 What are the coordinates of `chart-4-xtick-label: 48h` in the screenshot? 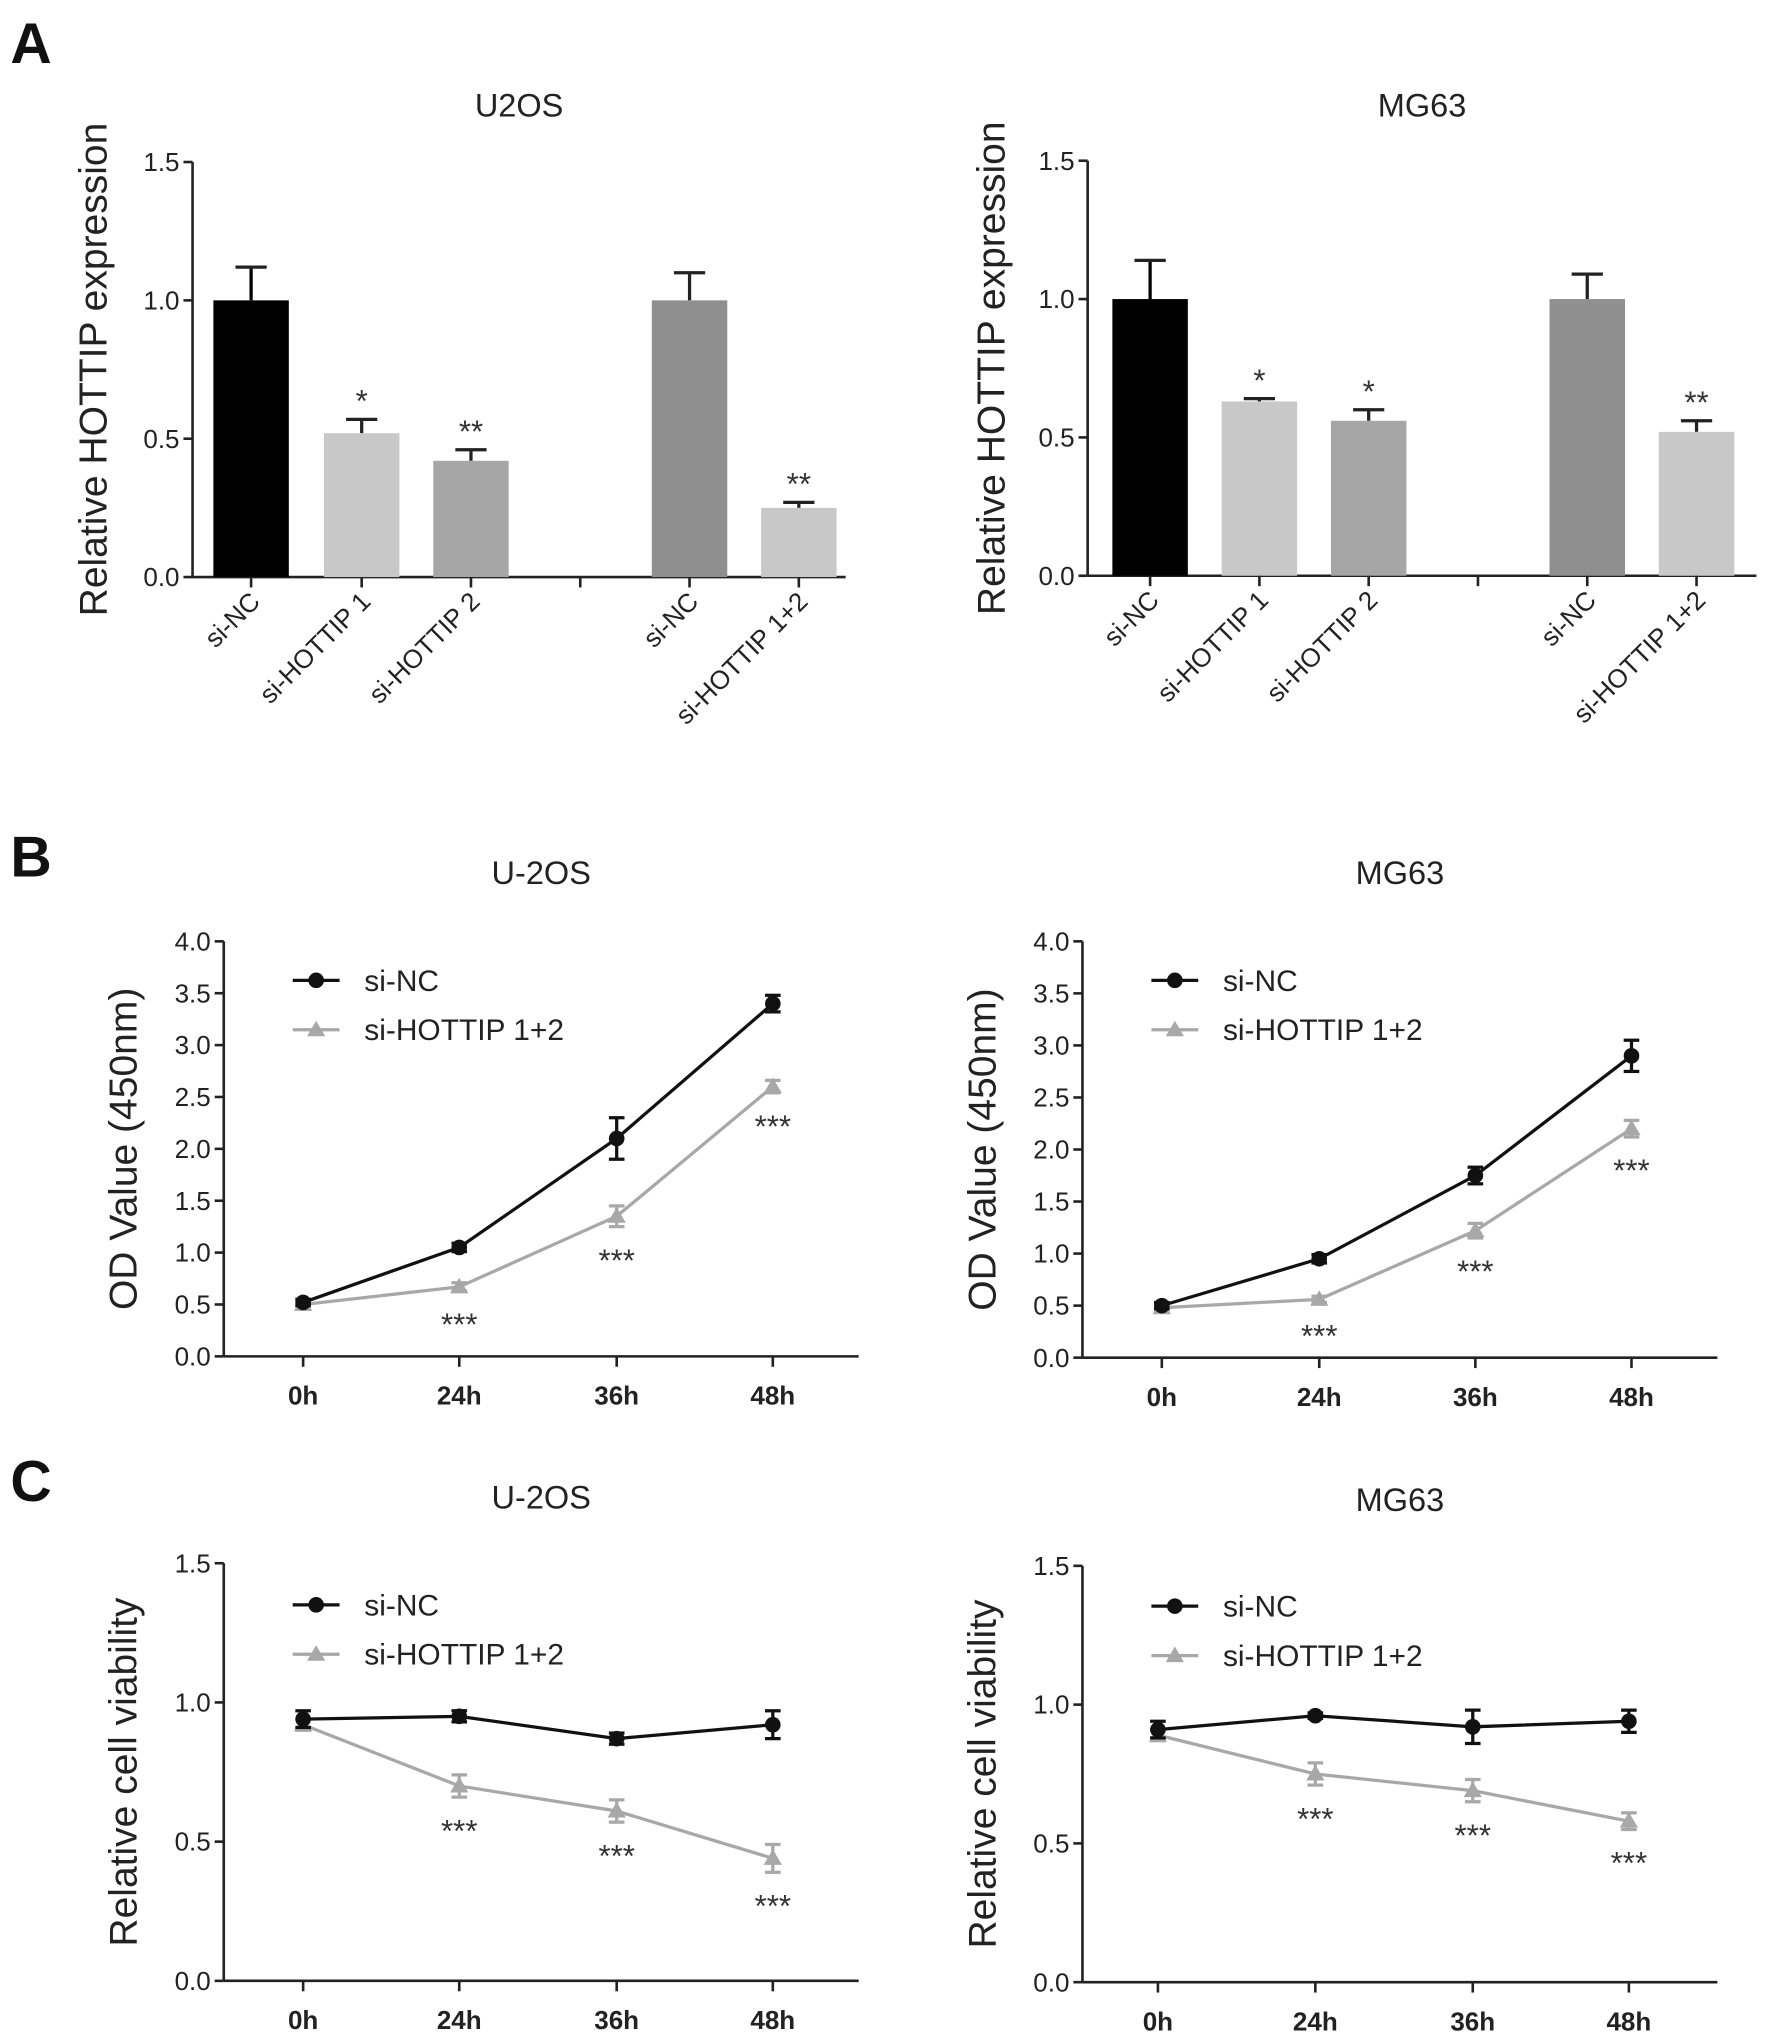 It's located at (772, 2020).